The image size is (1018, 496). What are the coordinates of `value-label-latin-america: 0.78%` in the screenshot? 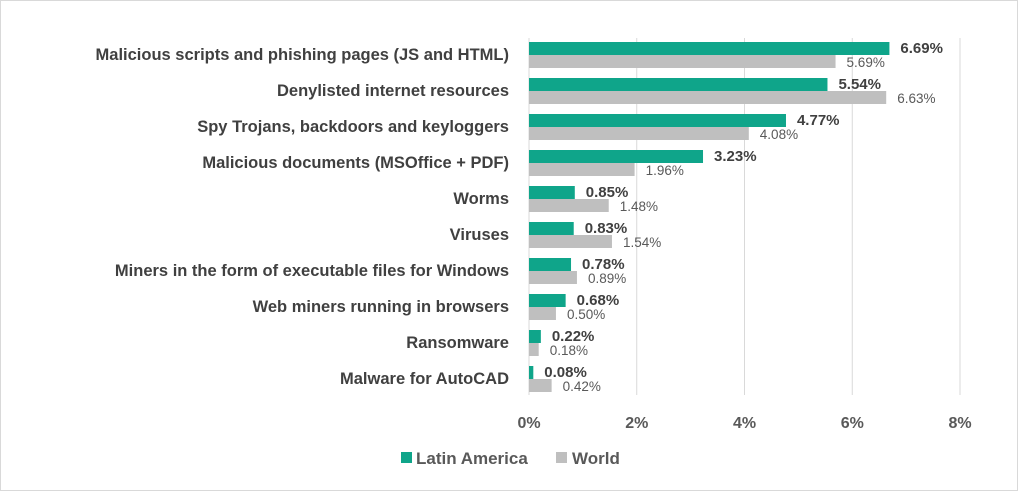 It's located at (603, 264).